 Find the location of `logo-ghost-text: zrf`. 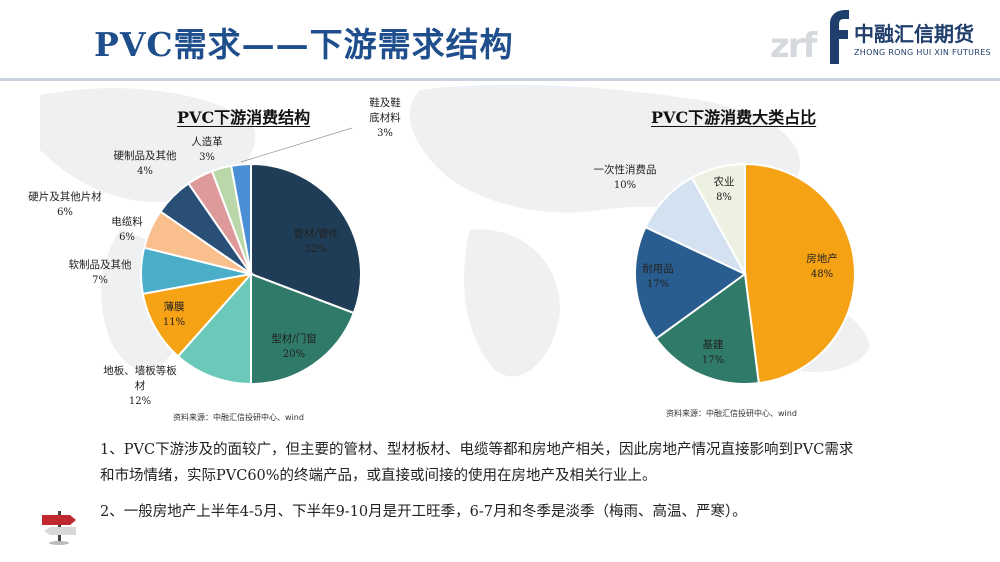

logo-ghost-text: zrf is located at coordinates (793, 46).